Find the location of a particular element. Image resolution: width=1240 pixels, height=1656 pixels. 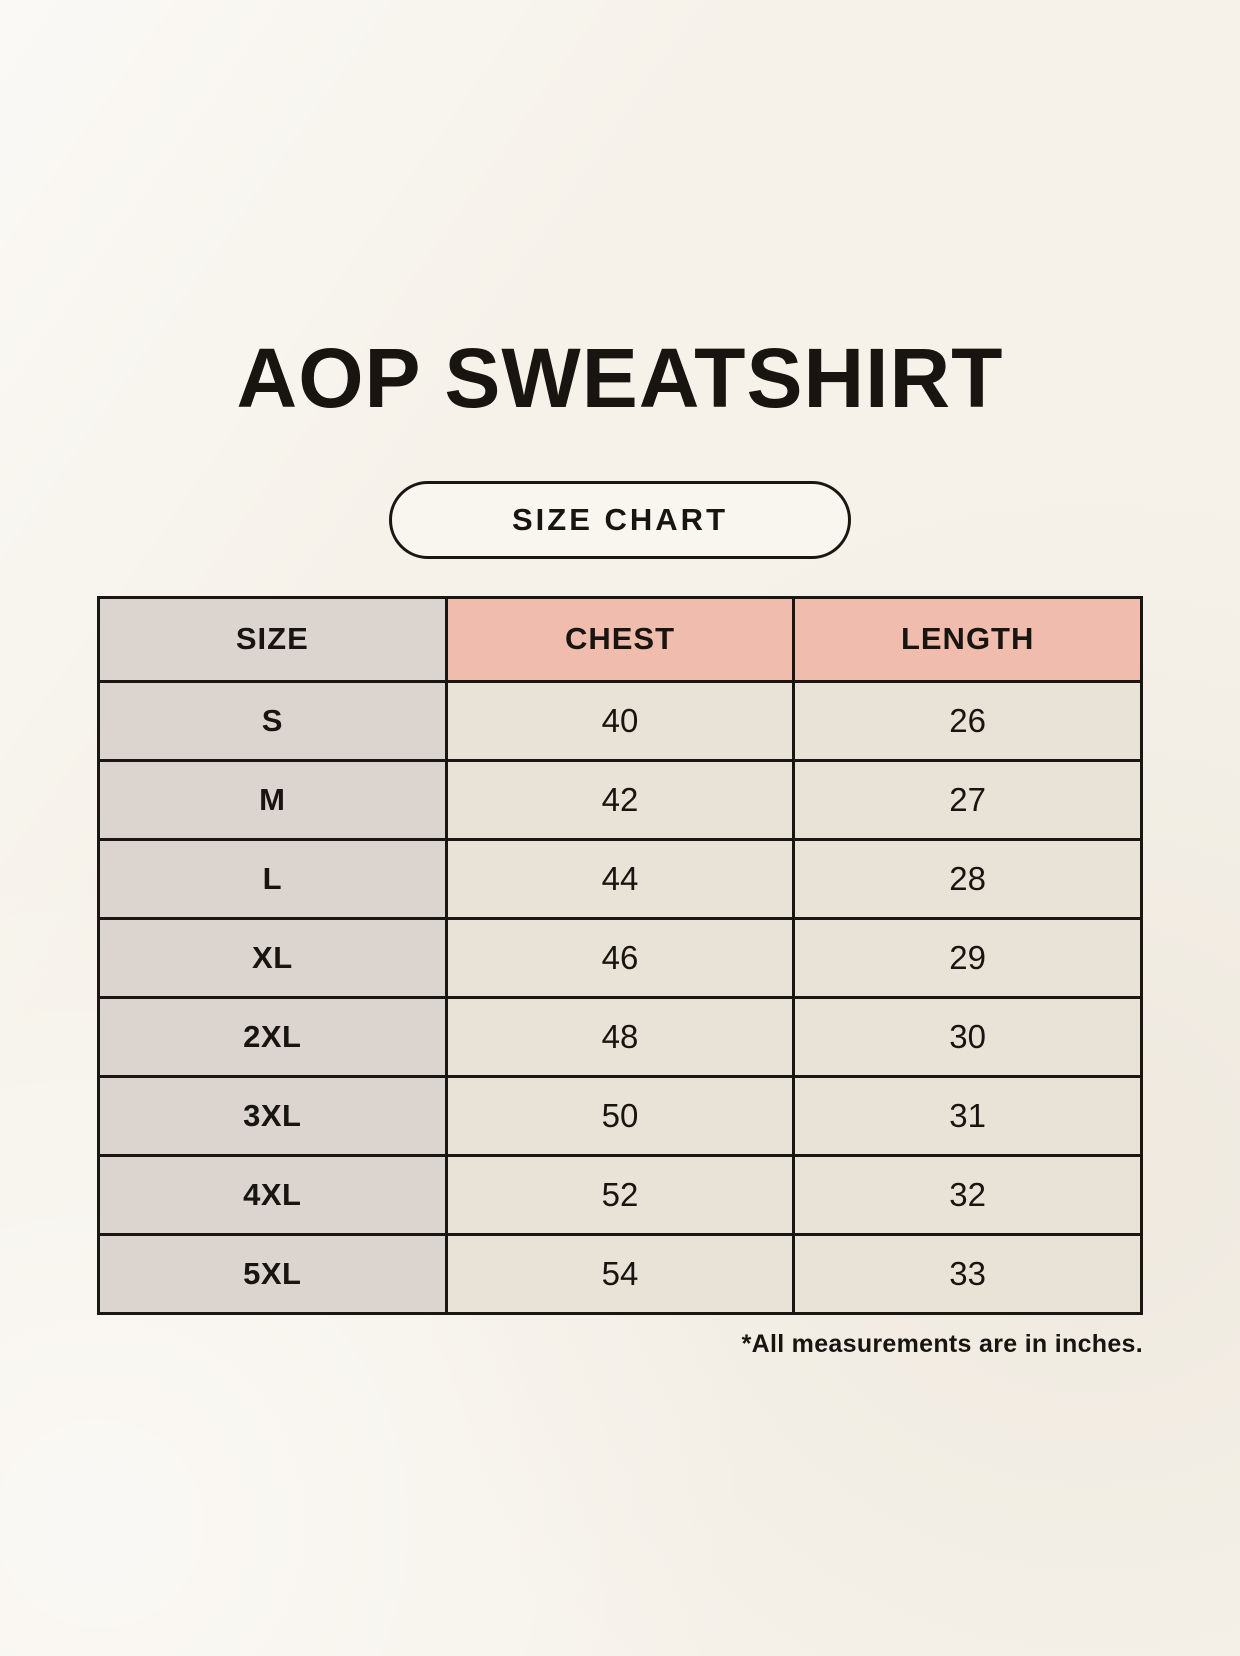

size-chart-badge: SIZE CHART is located at coordinates (620, 519).